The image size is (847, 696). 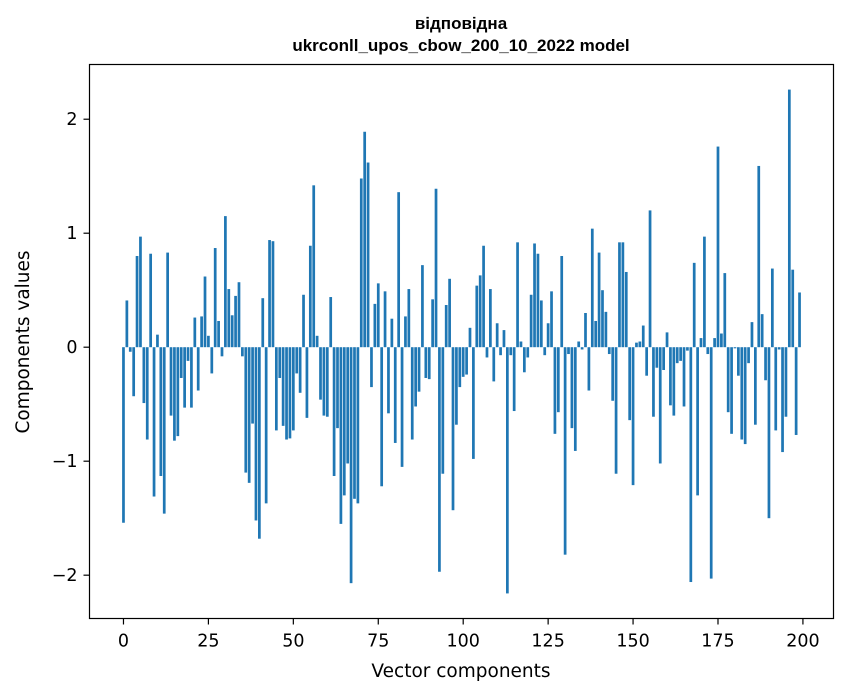 What do you see at coordinates (293, 642) in the screenshot?
I see `x-tick-label: 50` at bounding box center [293, 642].